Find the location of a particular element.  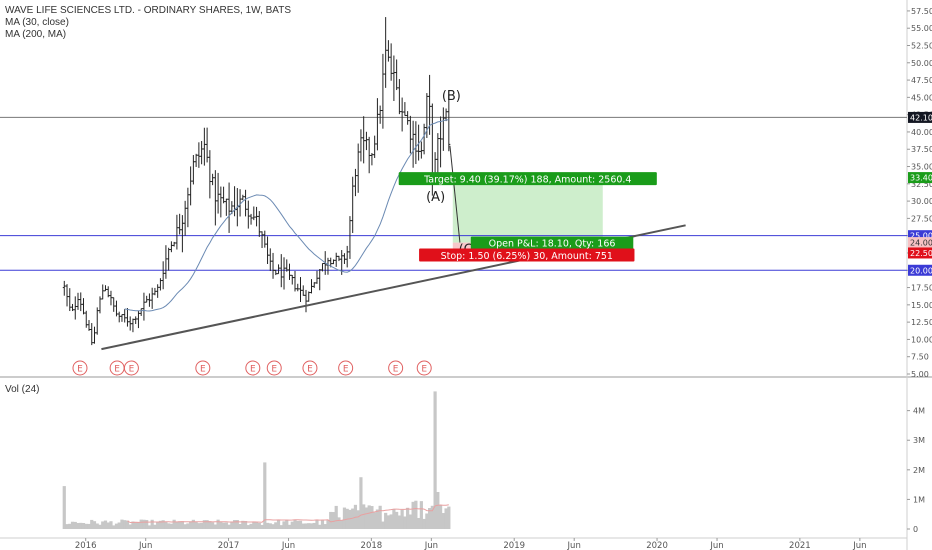

target-label-bg is located at coordinates (527, 179).